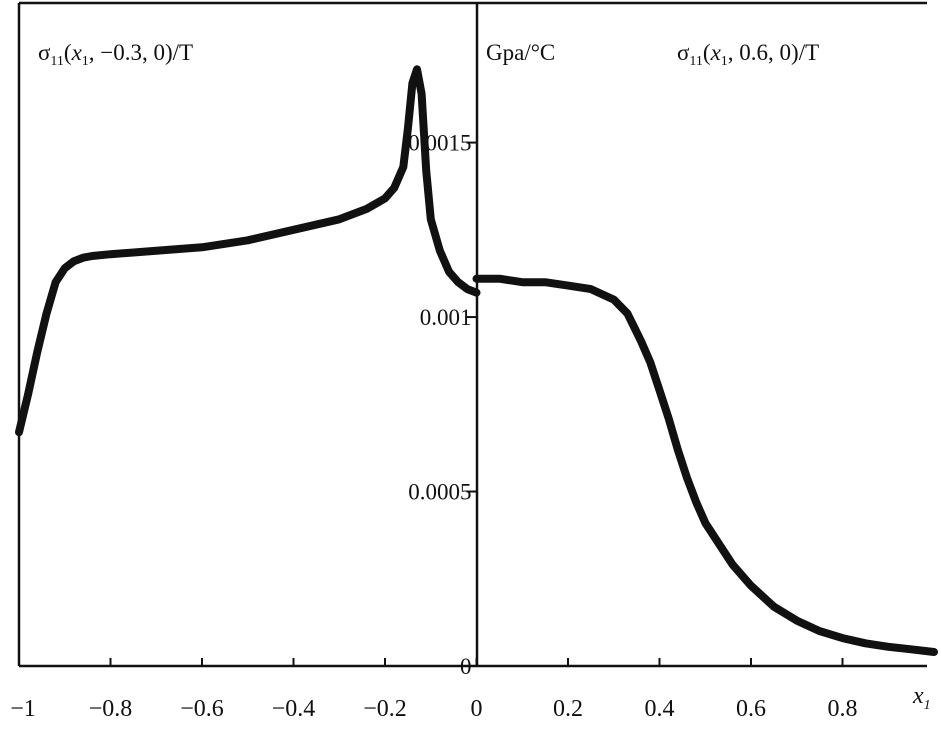 Image resolution: width=941 pixels, height=732 pixels. I want to click on series-1-label: σ11(x1, 0.6, 0)/T, so click(748, 54).